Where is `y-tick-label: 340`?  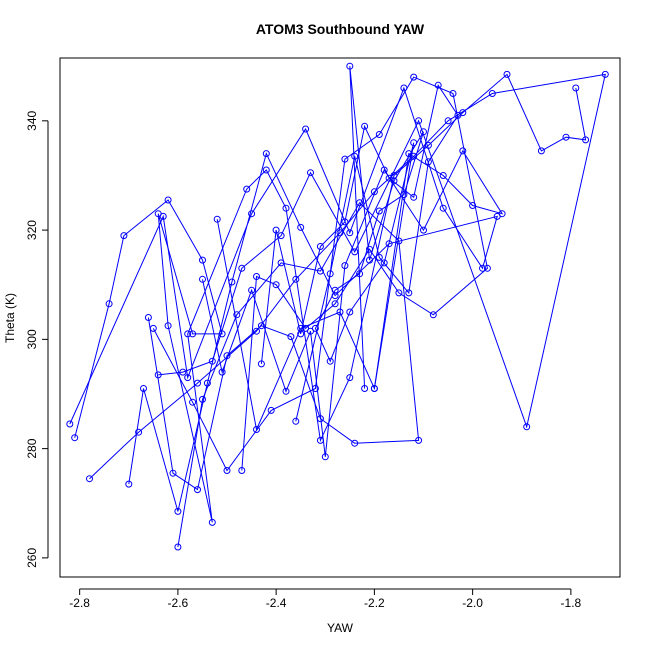
y-tick-label: 340 is located at coordinates (32, 120).